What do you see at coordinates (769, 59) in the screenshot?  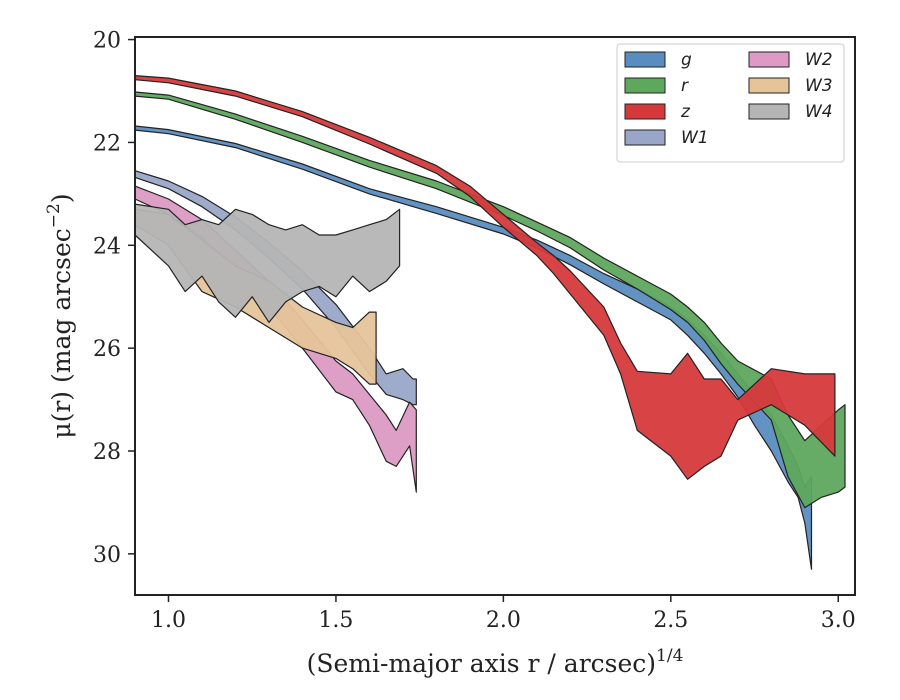 I see `legend-swatch-w2` at bounding box center [769, 59].